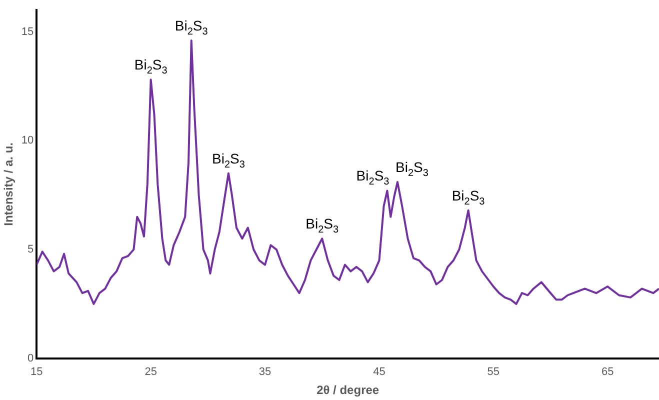 Image resolution: width=659 pixels, height=400 pixels. I want to click on y-tick-label: 5, so click(31, 250).